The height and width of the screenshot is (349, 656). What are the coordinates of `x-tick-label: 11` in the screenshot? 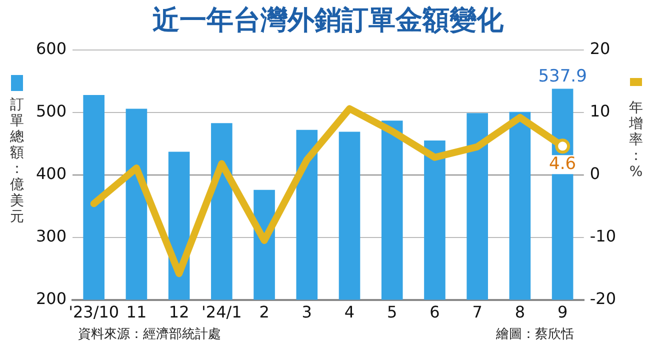 It's located at (136, 312).